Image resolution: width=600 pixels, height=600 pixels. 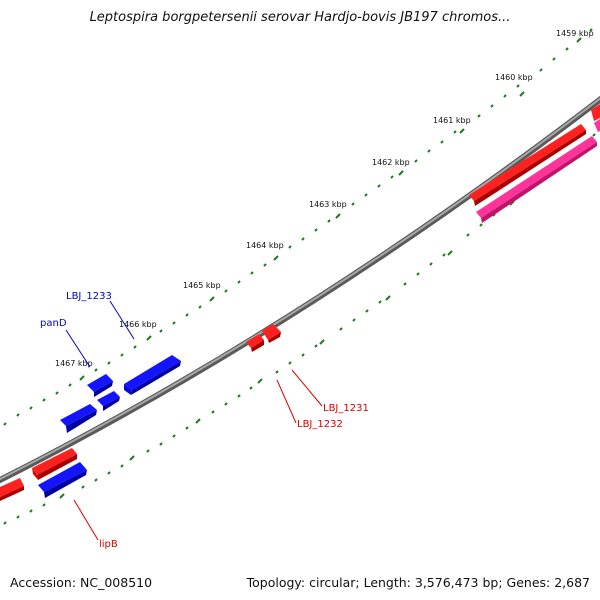 I want to click on scale-label: 1465 kbp, so click(x=202, y=285).